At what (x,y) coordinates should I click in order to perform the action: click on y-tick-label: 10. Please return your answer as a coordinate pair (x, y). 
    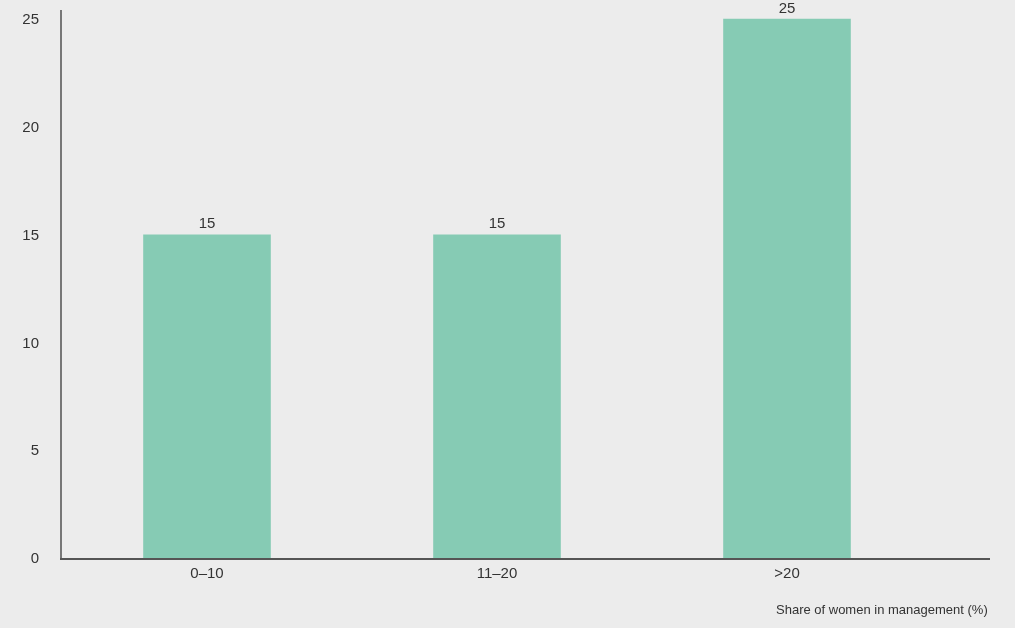
    Looking at the image, I should click on (30, 342).